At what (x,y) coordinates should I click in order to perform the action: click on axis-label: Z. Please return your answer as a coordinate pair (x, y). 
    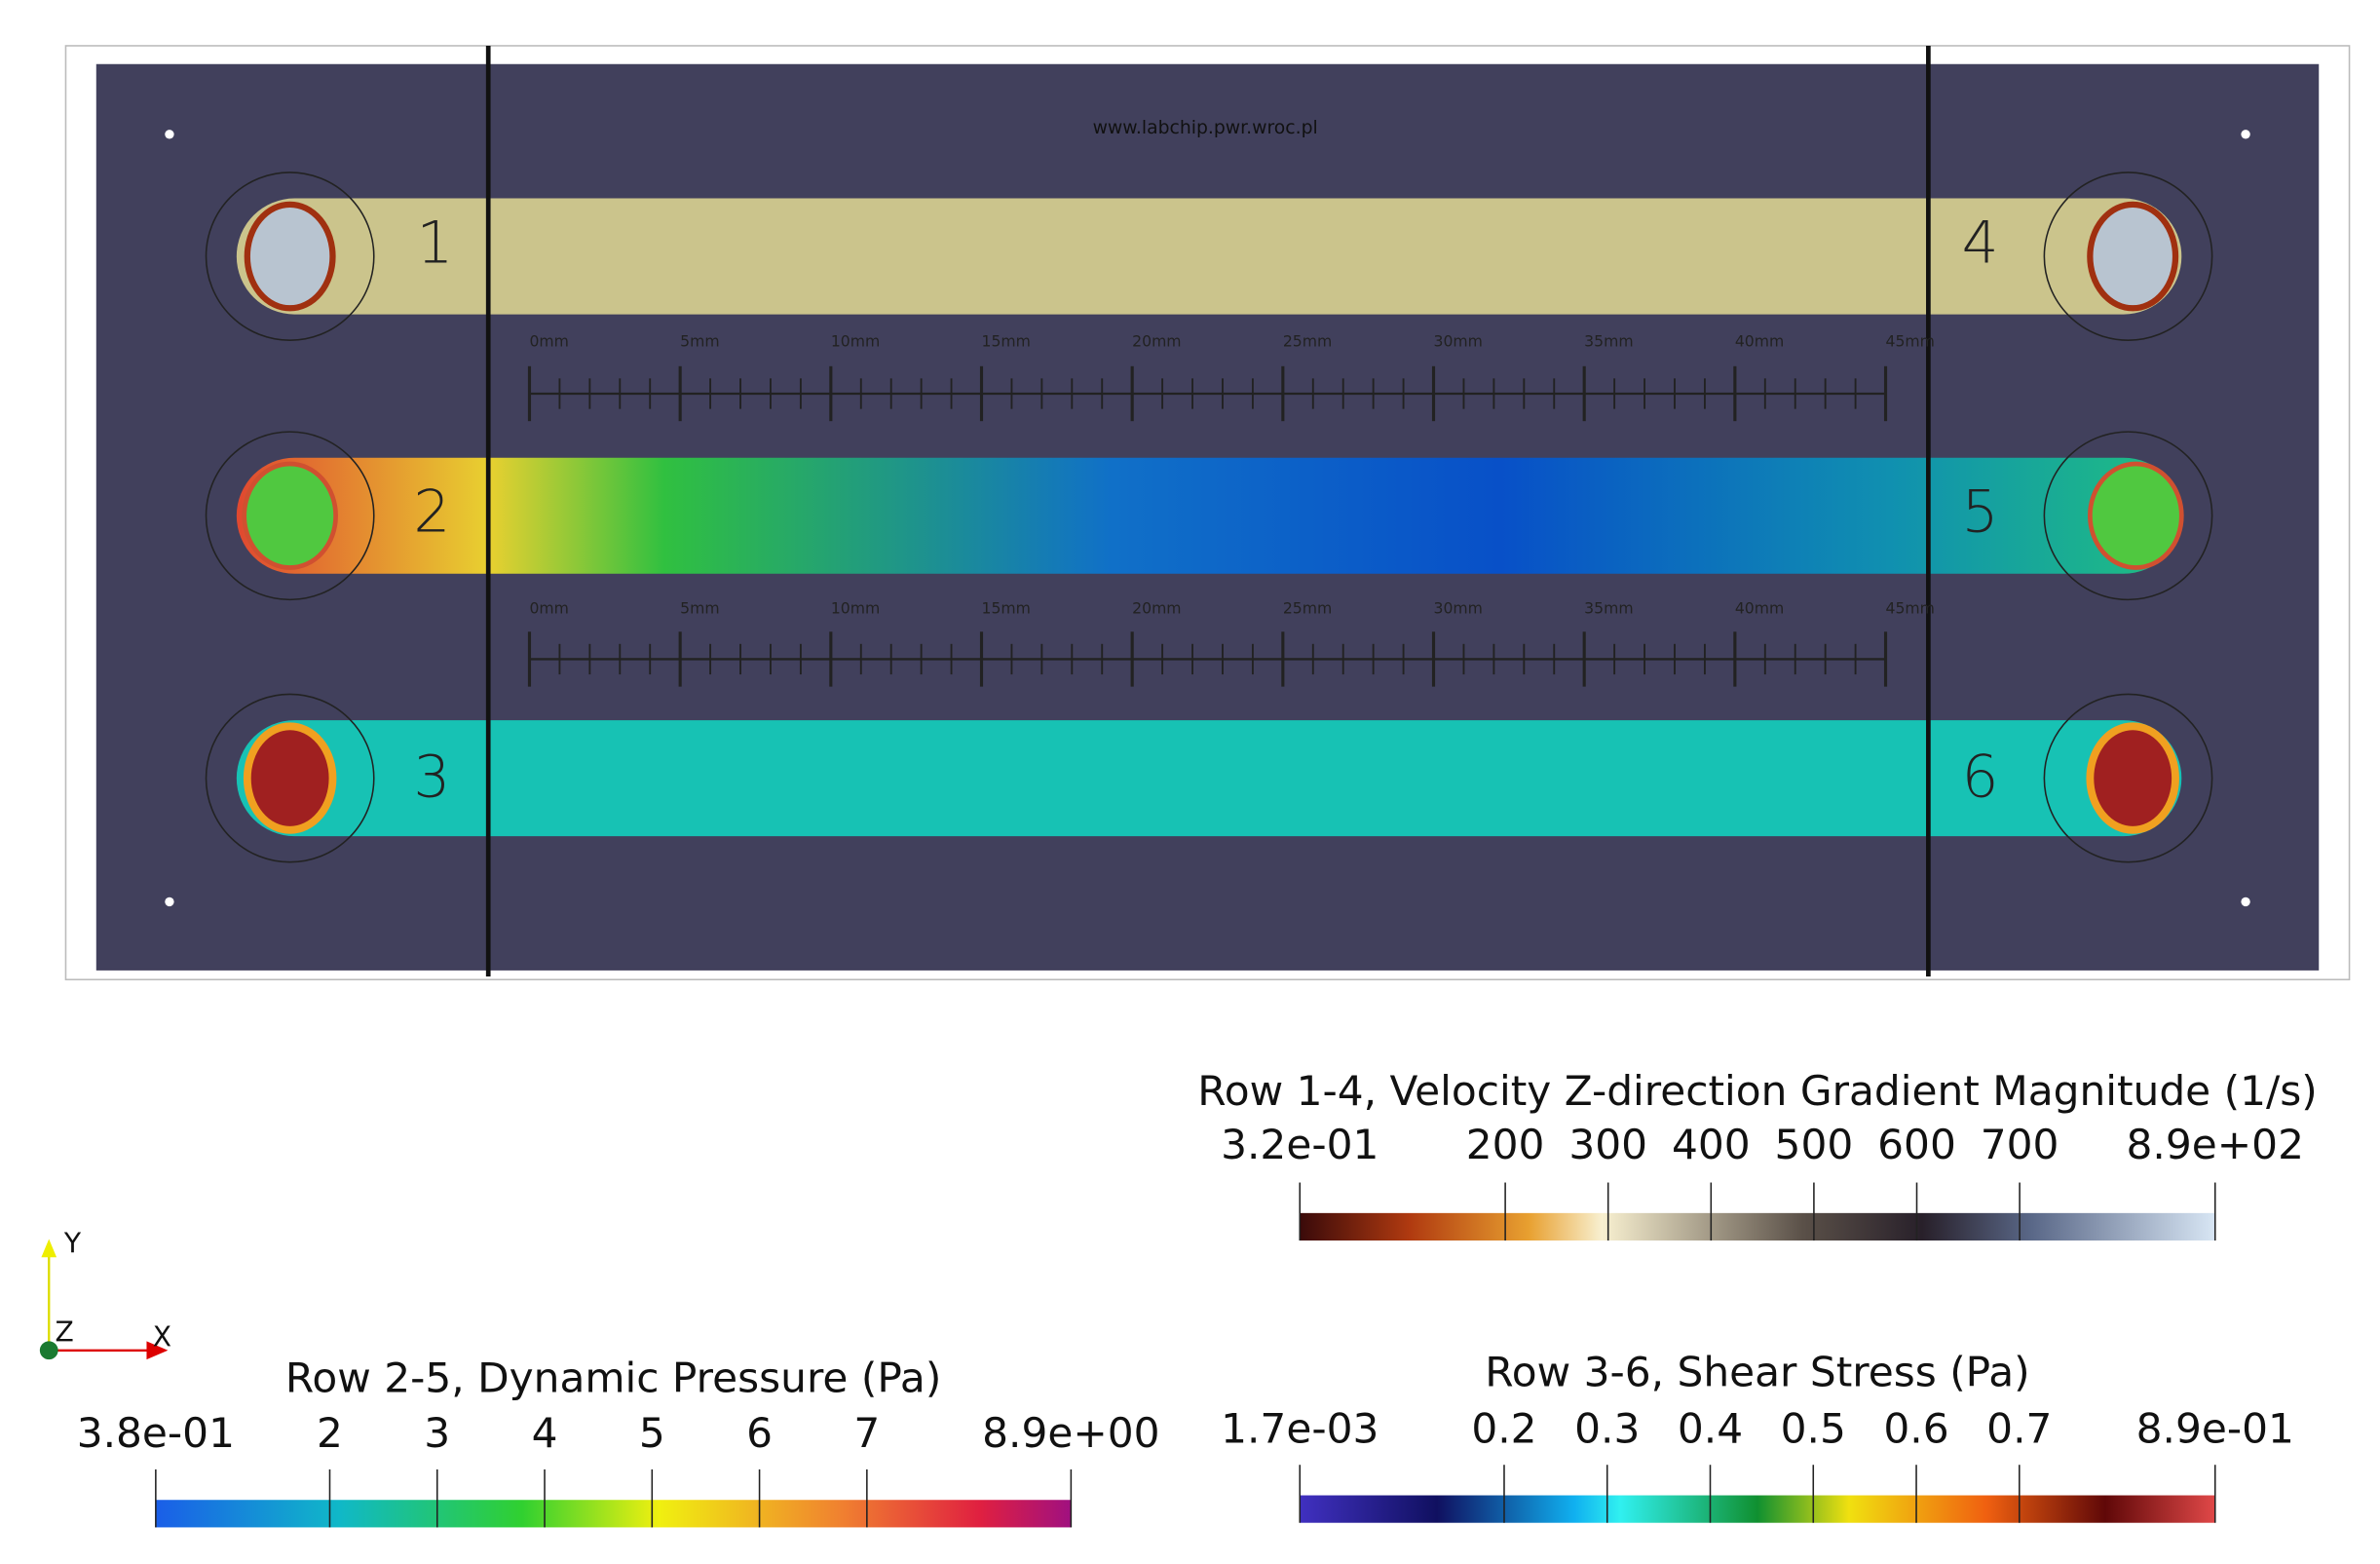
    Looking at the image, I should click on (65, 1332).